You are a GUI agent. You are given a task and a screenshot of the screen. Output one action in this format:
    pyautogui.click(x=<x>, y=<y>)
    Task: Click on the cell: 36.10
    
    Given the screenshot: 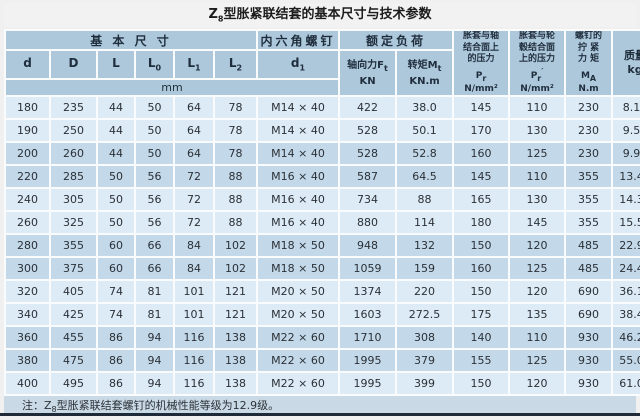 What is the action you would take?
    pyautogui.click(x=626, y=292)
    